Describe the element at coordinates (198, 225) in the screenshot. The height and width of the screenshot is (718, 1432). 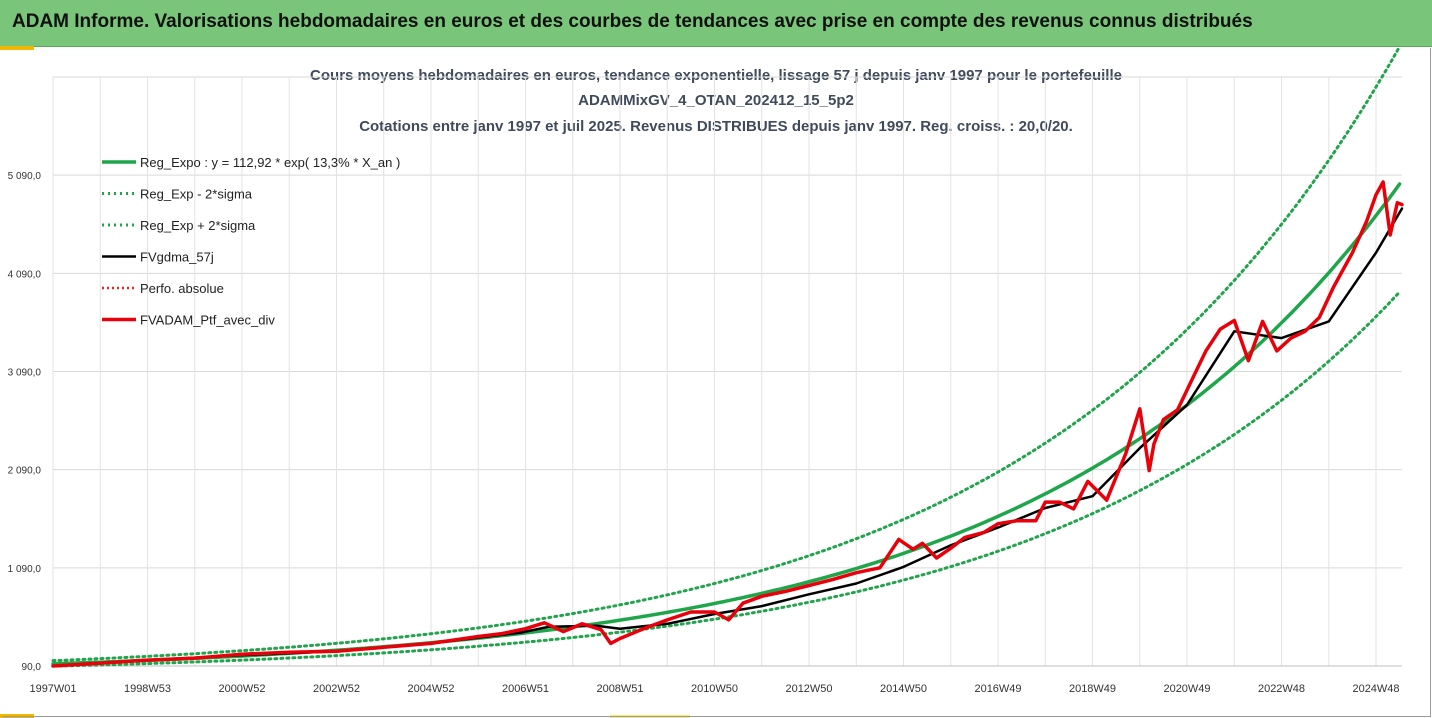
I see `legend-label: Reg_Exp + 2*sigma` at that location.